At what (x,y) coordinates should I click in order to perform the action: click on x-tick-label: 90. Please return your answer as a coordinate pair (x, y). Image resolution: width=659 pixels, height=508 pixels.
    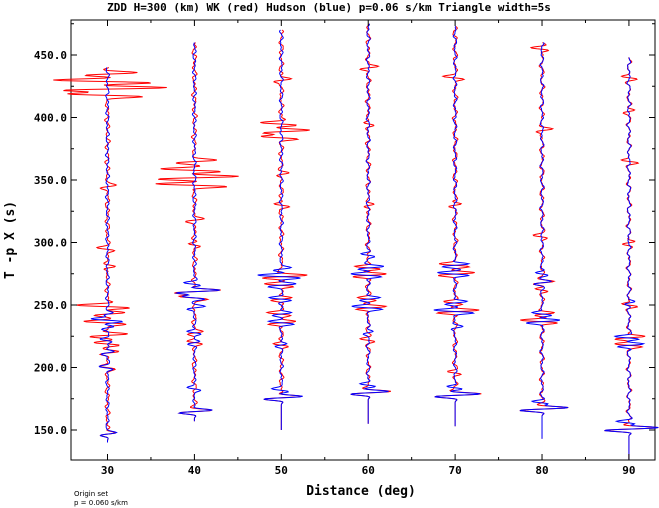
    Looking at the image, I should click on (628, 470).